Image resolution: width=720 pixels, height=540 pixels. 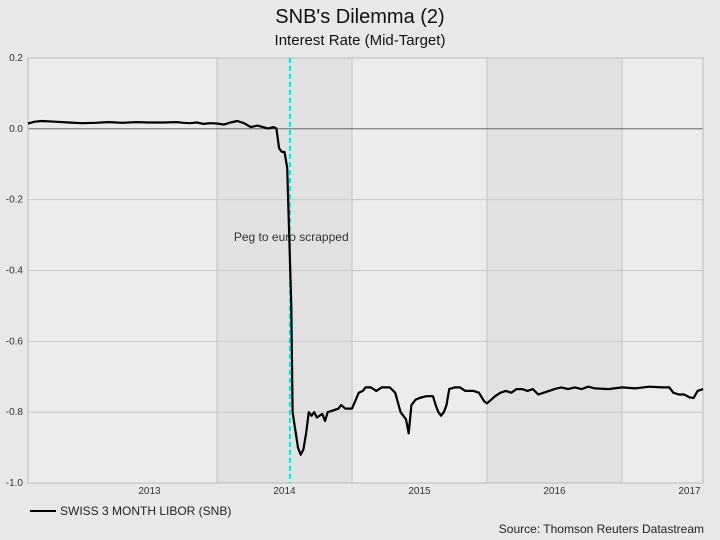 What do you see at coordinates (146, 511) in the screenshot?
I see `legend-label: SWISS 3 MONTH LIBOR (SNB)` at bounding box center [146, 511].